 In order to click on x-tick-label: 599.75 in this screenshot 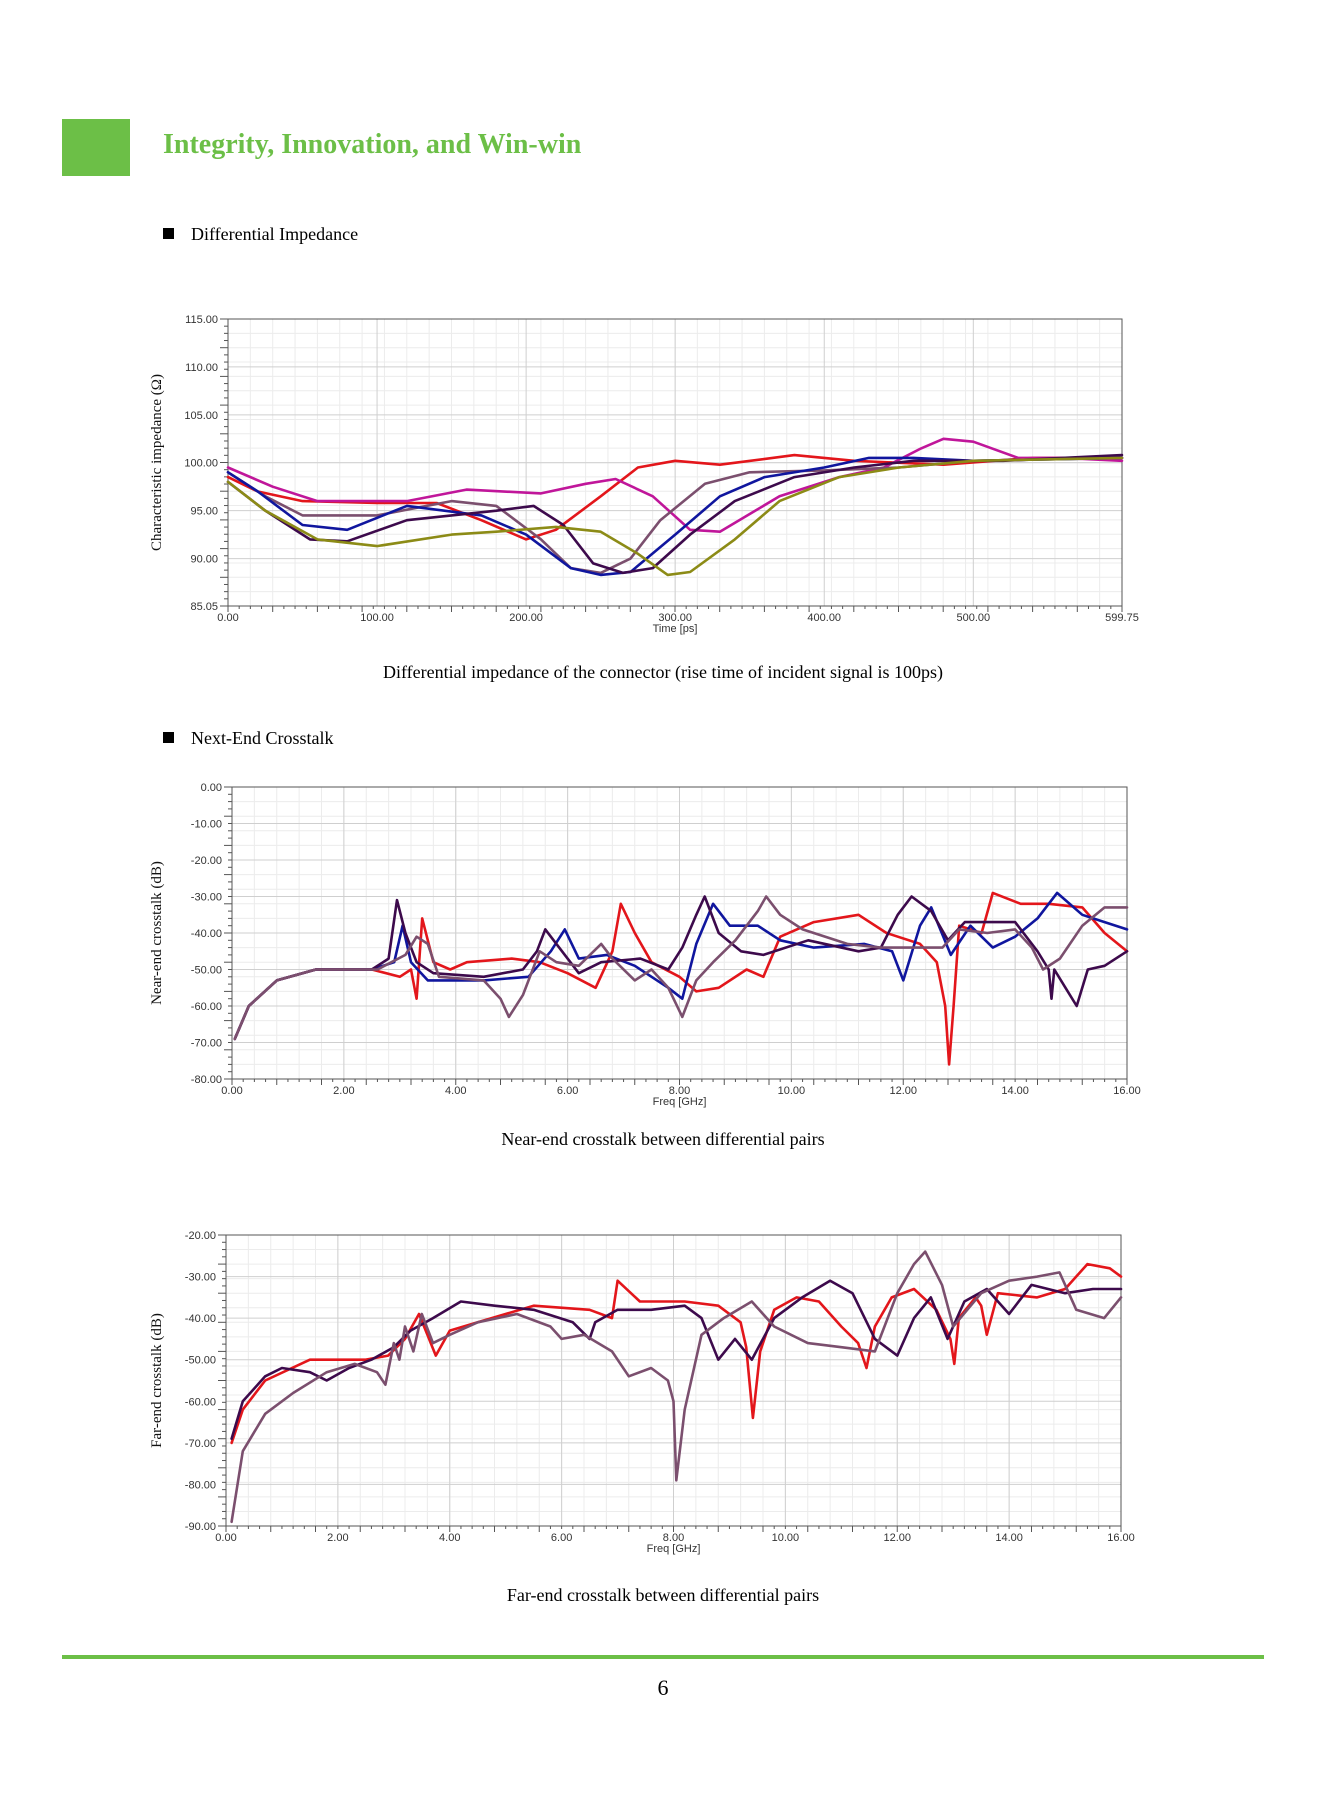, I will do `click(1122, 618)`.